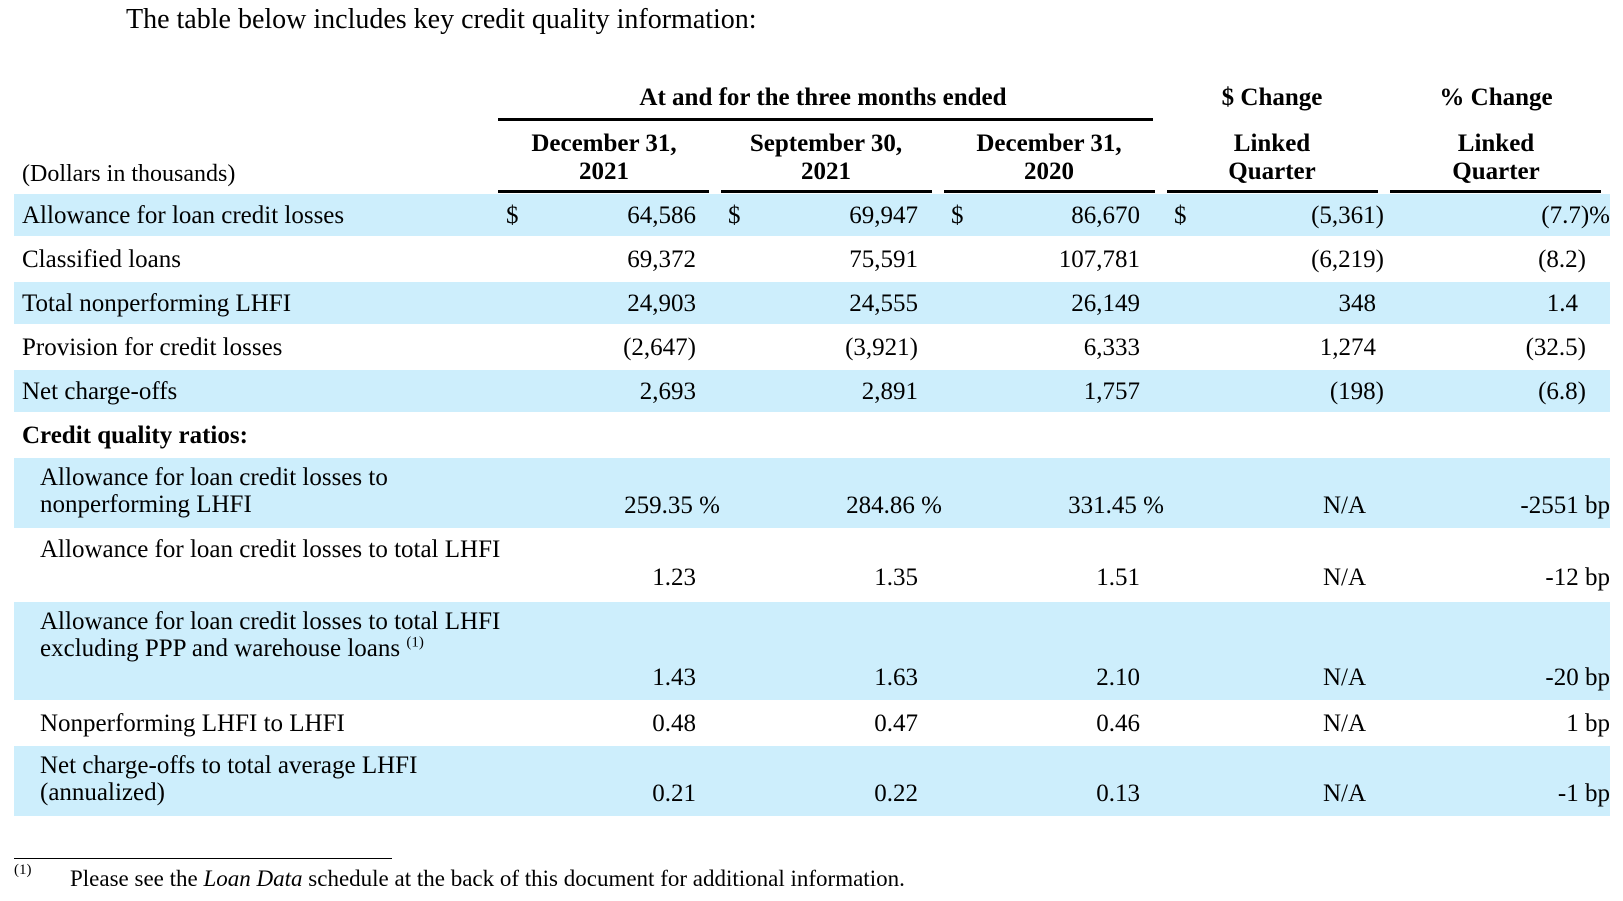 The image size is (1623, 901). Describe the element at coordinates (894, 505) in the screenshot. I see `cell-sep-2021: 284.86 %` at that location.